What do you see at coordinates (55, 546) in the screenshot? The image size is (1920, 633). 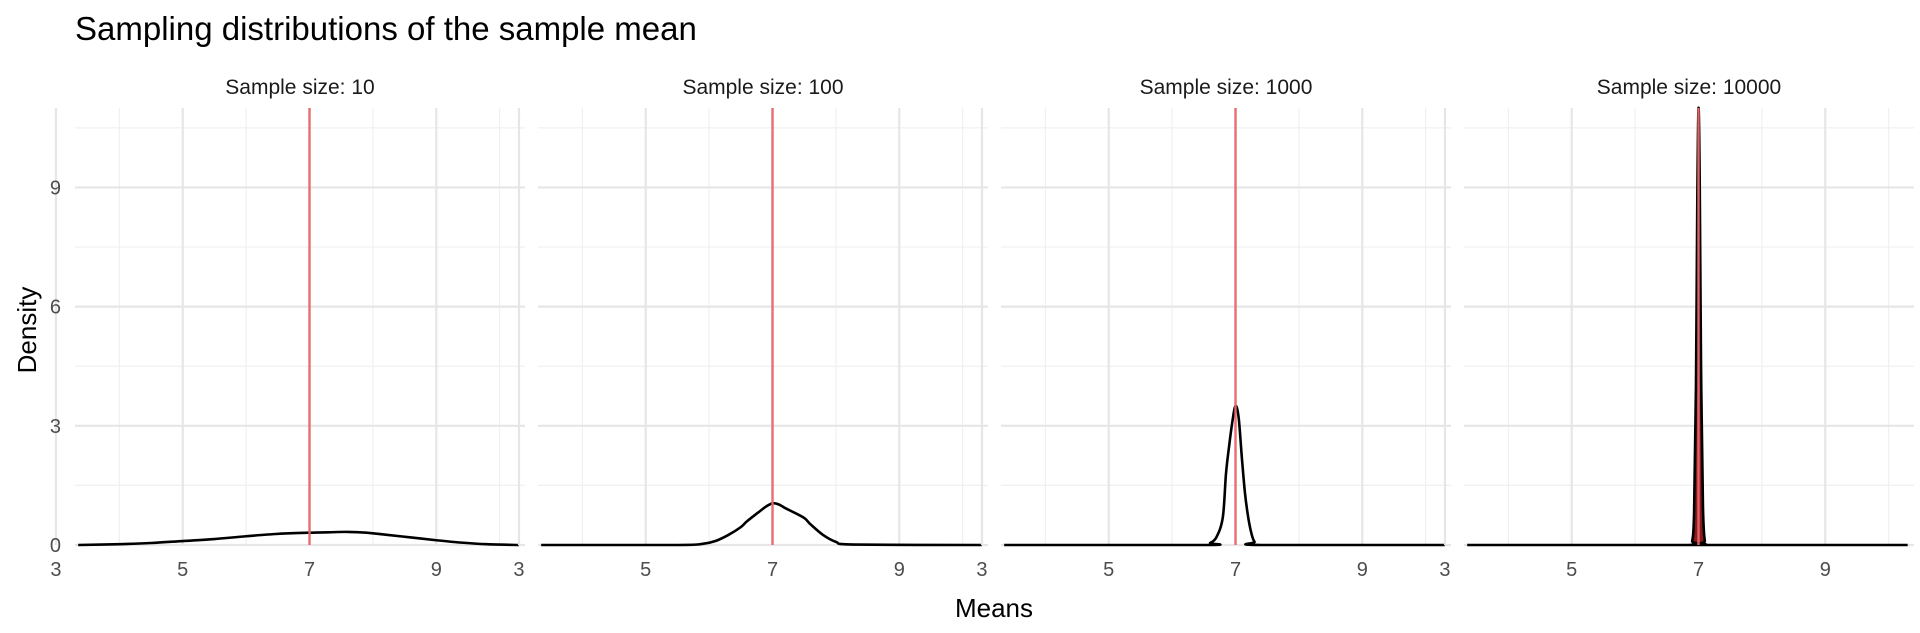 I see `y-tick-label: 0` at bounding box center [55, 546].